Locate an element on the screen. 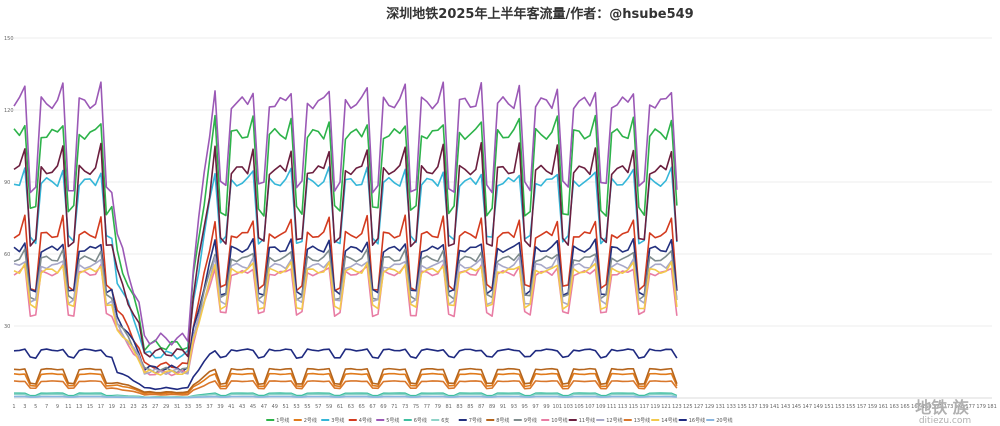 This screenshot has height=426, width=1000. x-tick-label: 179 is located at coordinates (981, 407).